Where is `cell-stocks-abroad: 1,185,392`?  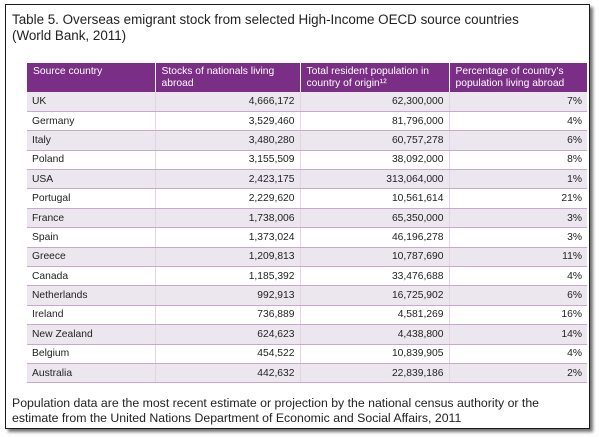
cell-stocks-abroad: 1,185,392 is located at coordinates (228, 276).